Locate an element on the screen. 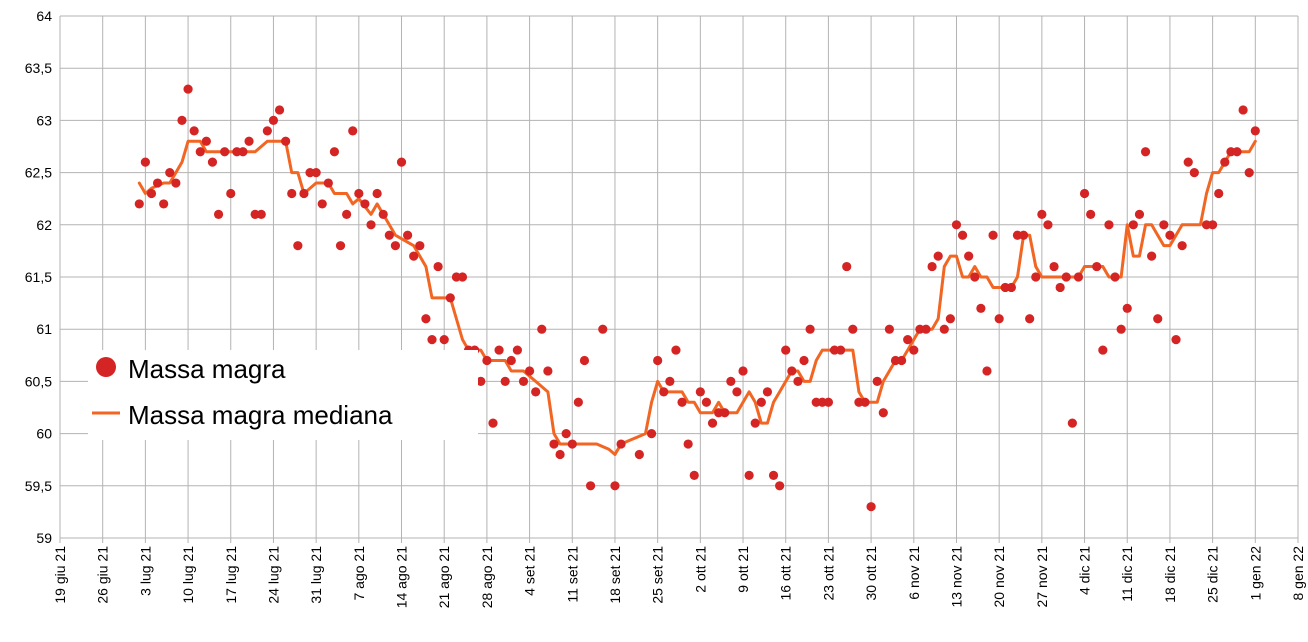 This screenshot has height=642, width=1308. legend: Massa magra Massa magra mediana is located at coordinates (283, 395).